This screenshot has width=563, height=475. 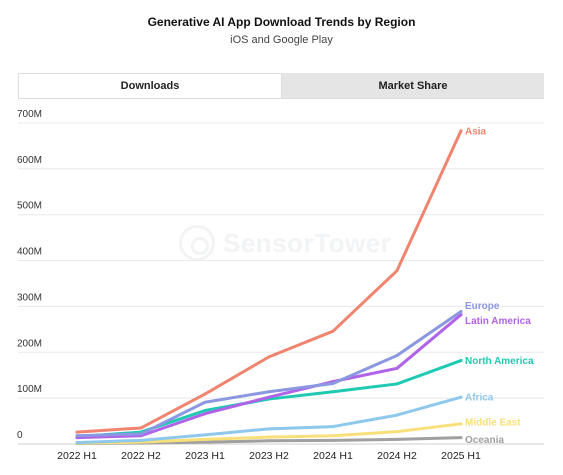 I want to click on series-label-oceania: Oceania, so click(x=484, y=440).